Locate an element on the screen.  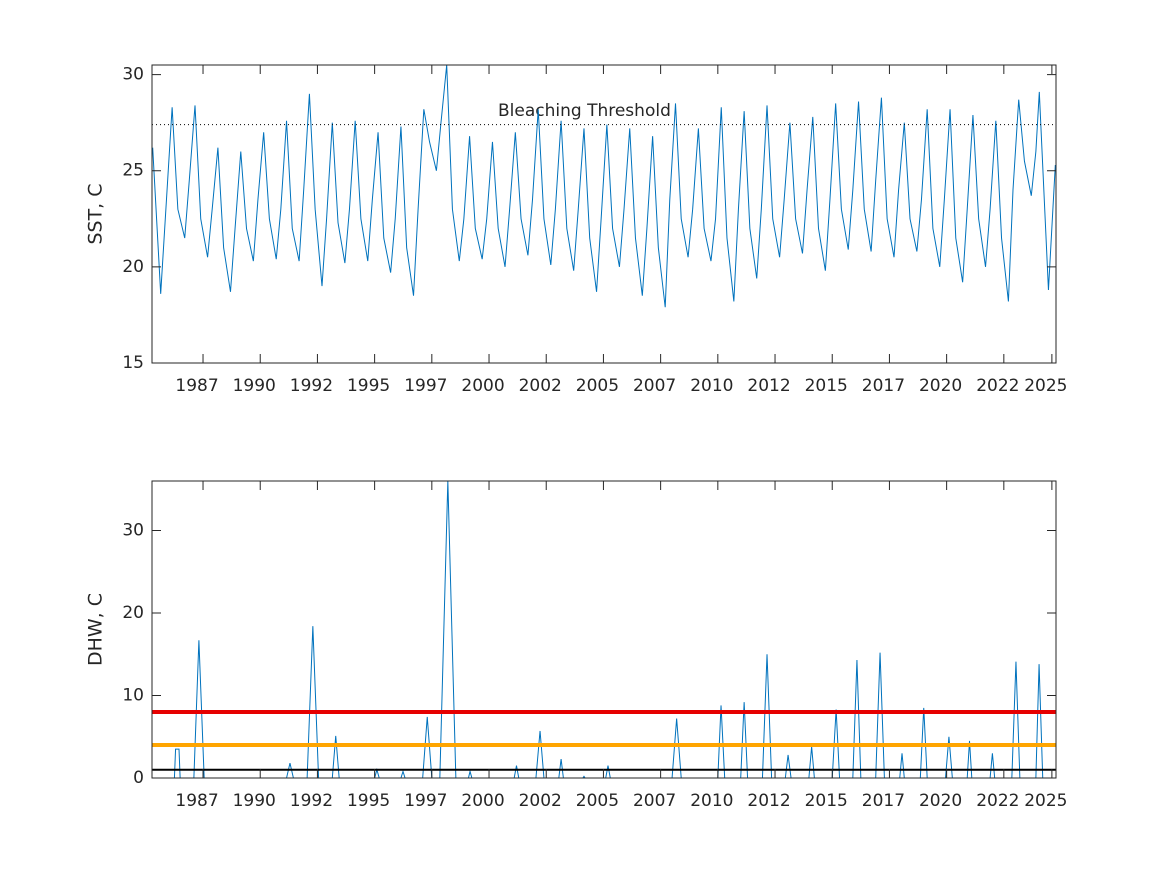
y-axis-label: DHW, C is located at coordinates (96, 629).